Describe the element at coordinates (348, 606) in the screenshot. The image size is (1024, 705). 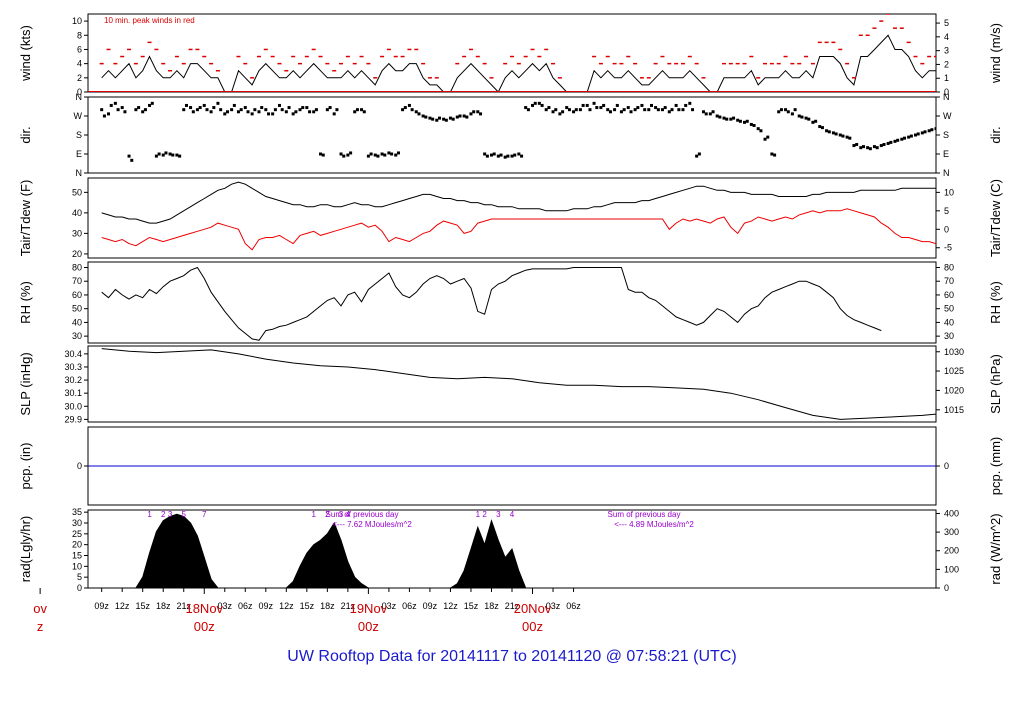
I see `x-tick-label: 21z` at that location.